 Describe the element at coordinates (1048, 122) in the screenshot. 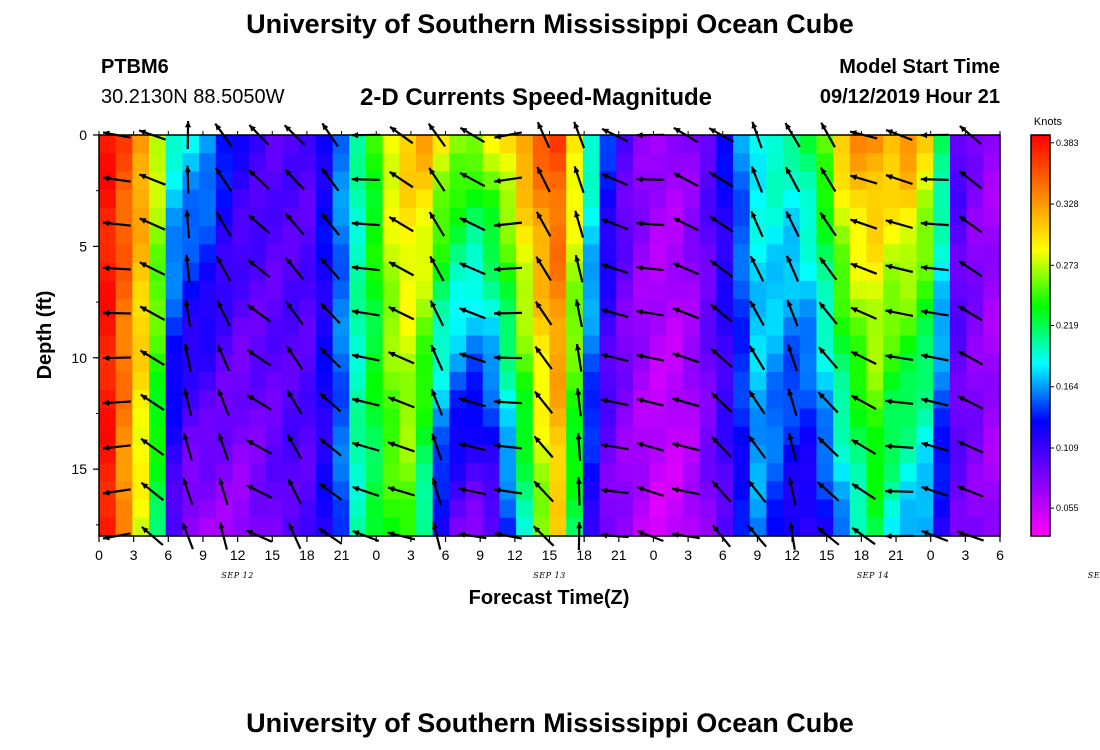

I see `colorbar-unit-label: Knots` at that location.